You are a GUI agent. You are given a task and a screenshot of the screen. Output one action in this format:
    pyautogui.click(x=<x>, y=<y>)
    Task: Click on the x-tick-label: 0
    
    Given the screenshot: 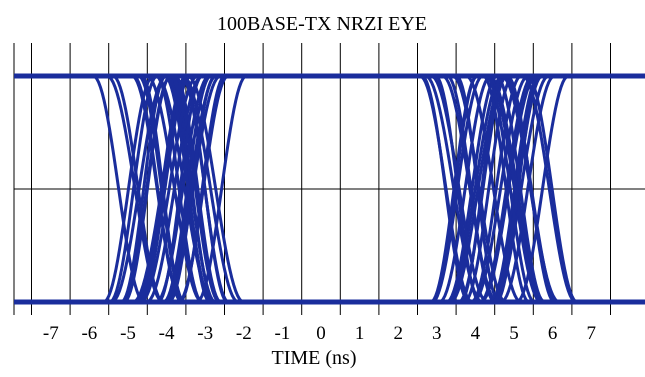 What is the action you would take?
    pyautogui.click(x=321, y=333)
    